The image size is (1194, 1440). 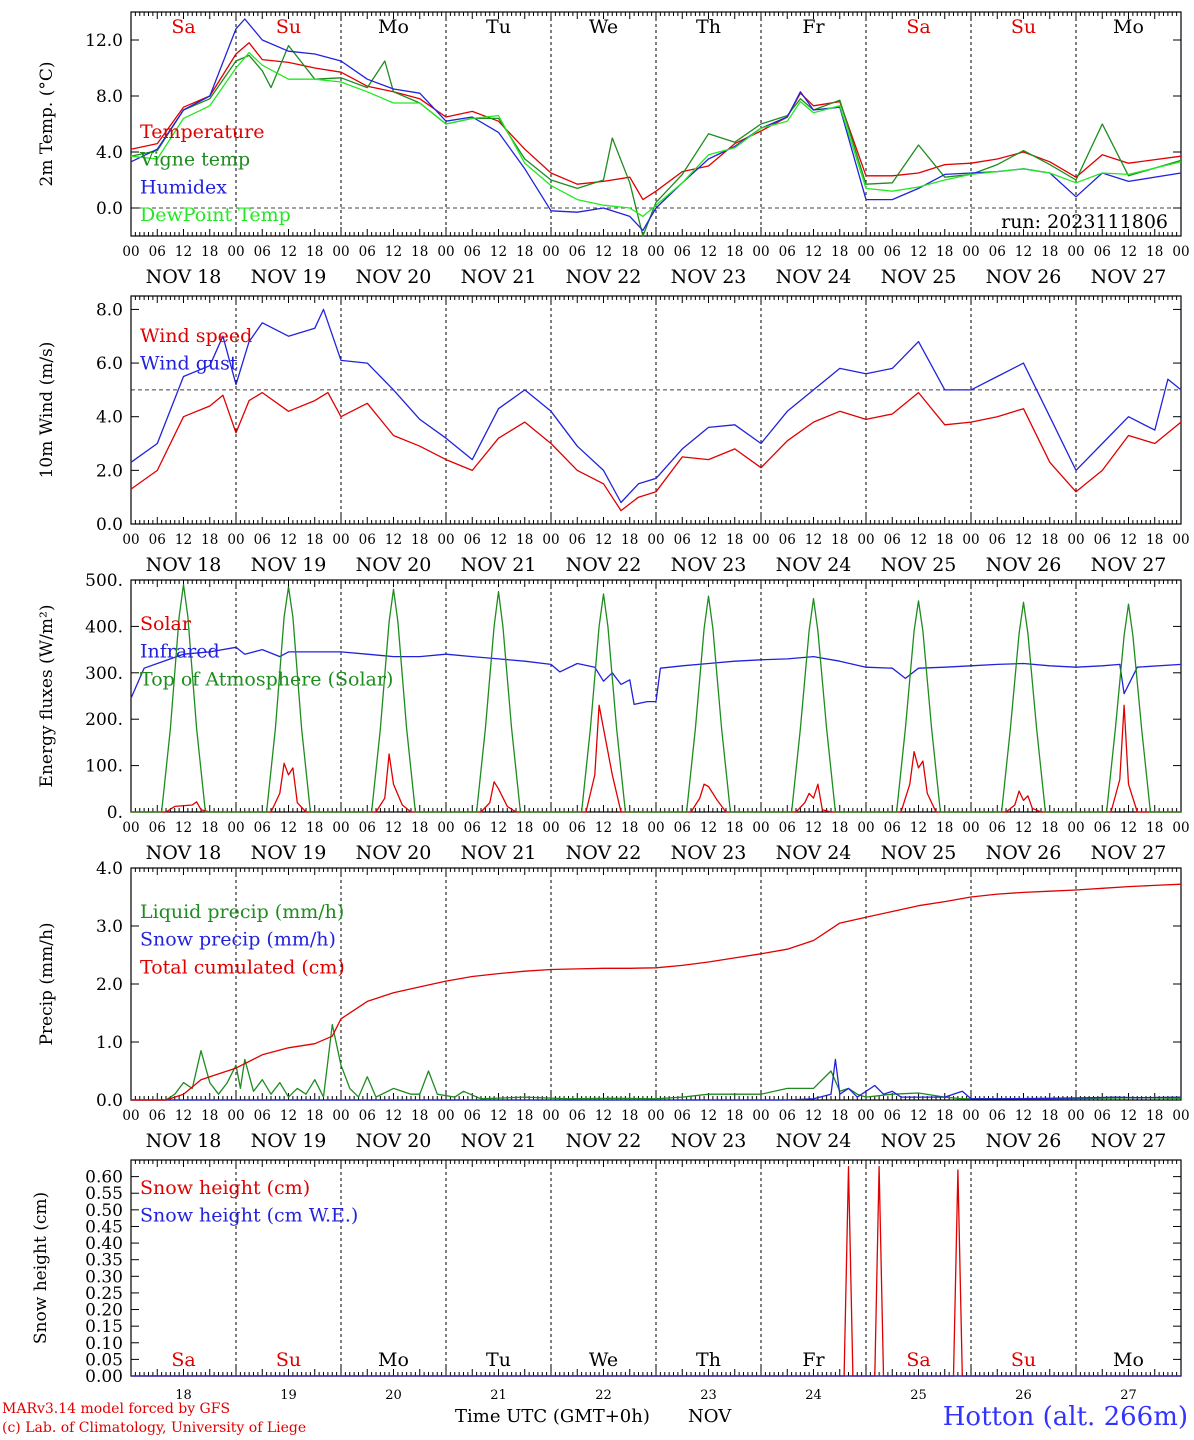 I want to click on y-tick-label: 0., so click(x=115, y=813).